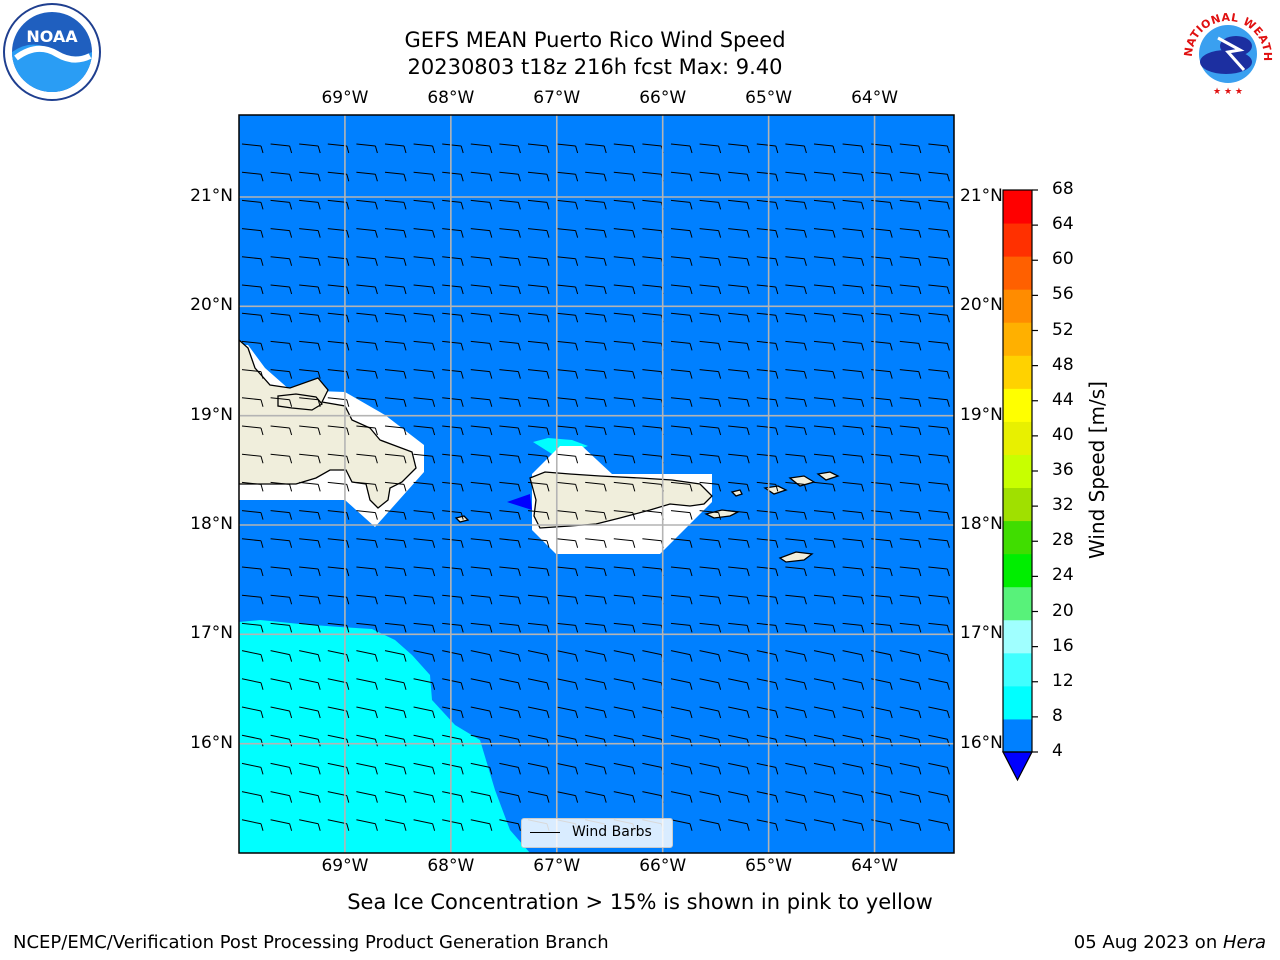  What do you see at coordinates (597, 833) in the screenshot?
I see `map-legend: Wind Barbs` at bounding box center [597, 833].